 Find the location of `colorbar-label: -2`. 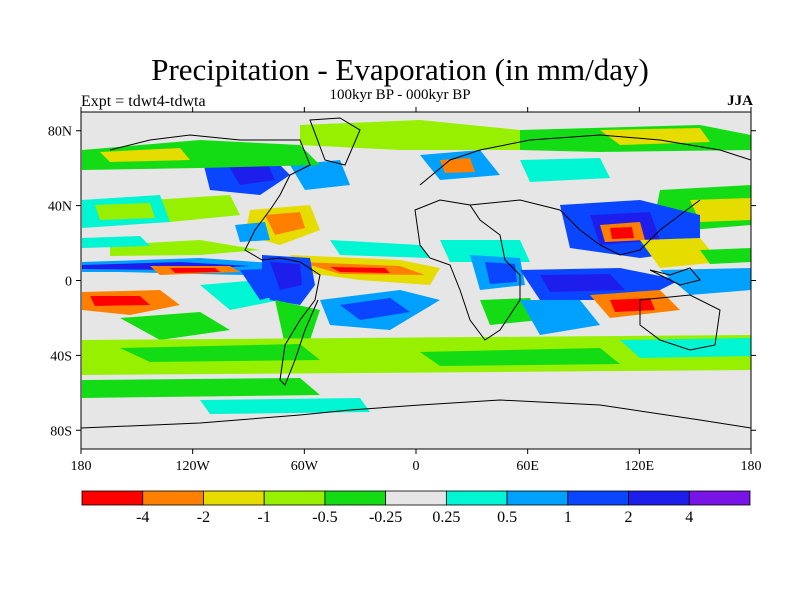

colorbar-label: -2 is located at coordinates (203, 517).